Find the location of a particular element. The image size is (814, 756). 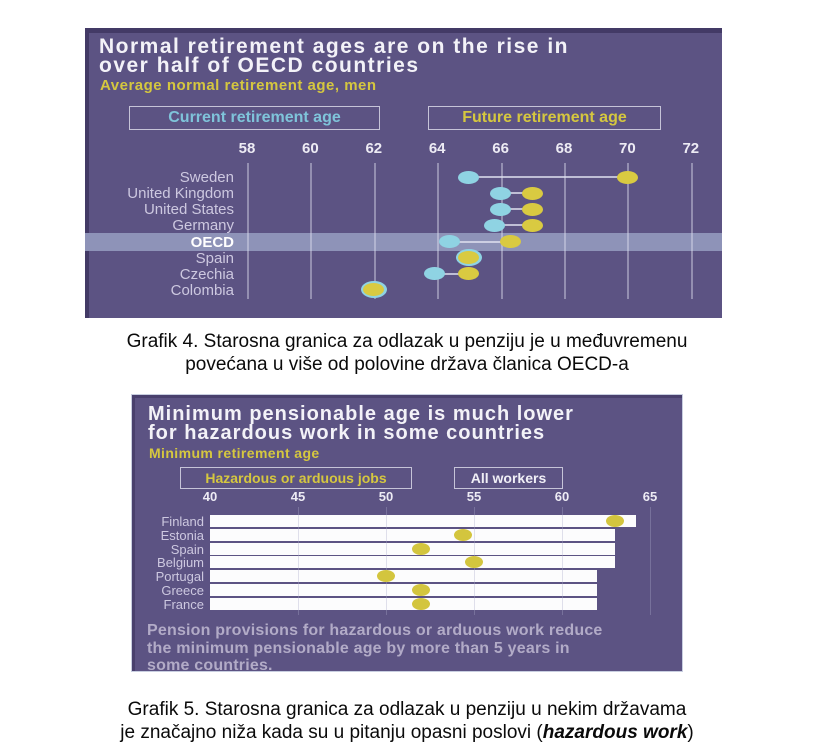

x-tick-label: 72 is located at coordinates (691, 148).